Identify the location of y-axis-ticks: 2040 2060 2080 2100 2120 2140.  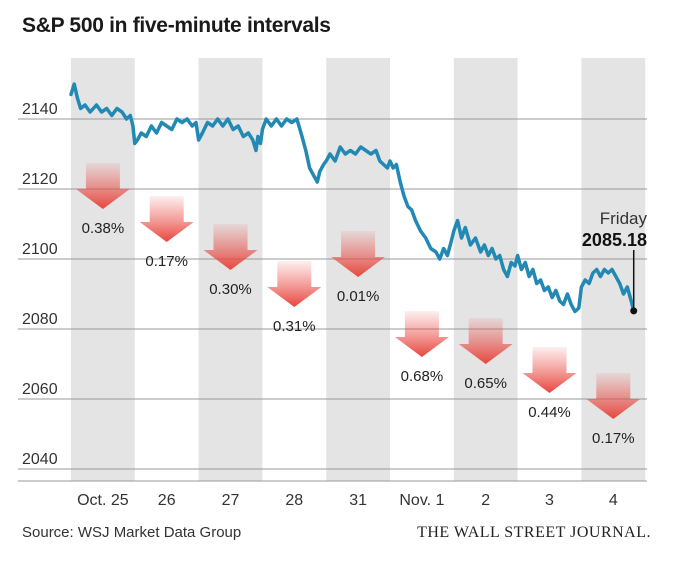
(40, 284).